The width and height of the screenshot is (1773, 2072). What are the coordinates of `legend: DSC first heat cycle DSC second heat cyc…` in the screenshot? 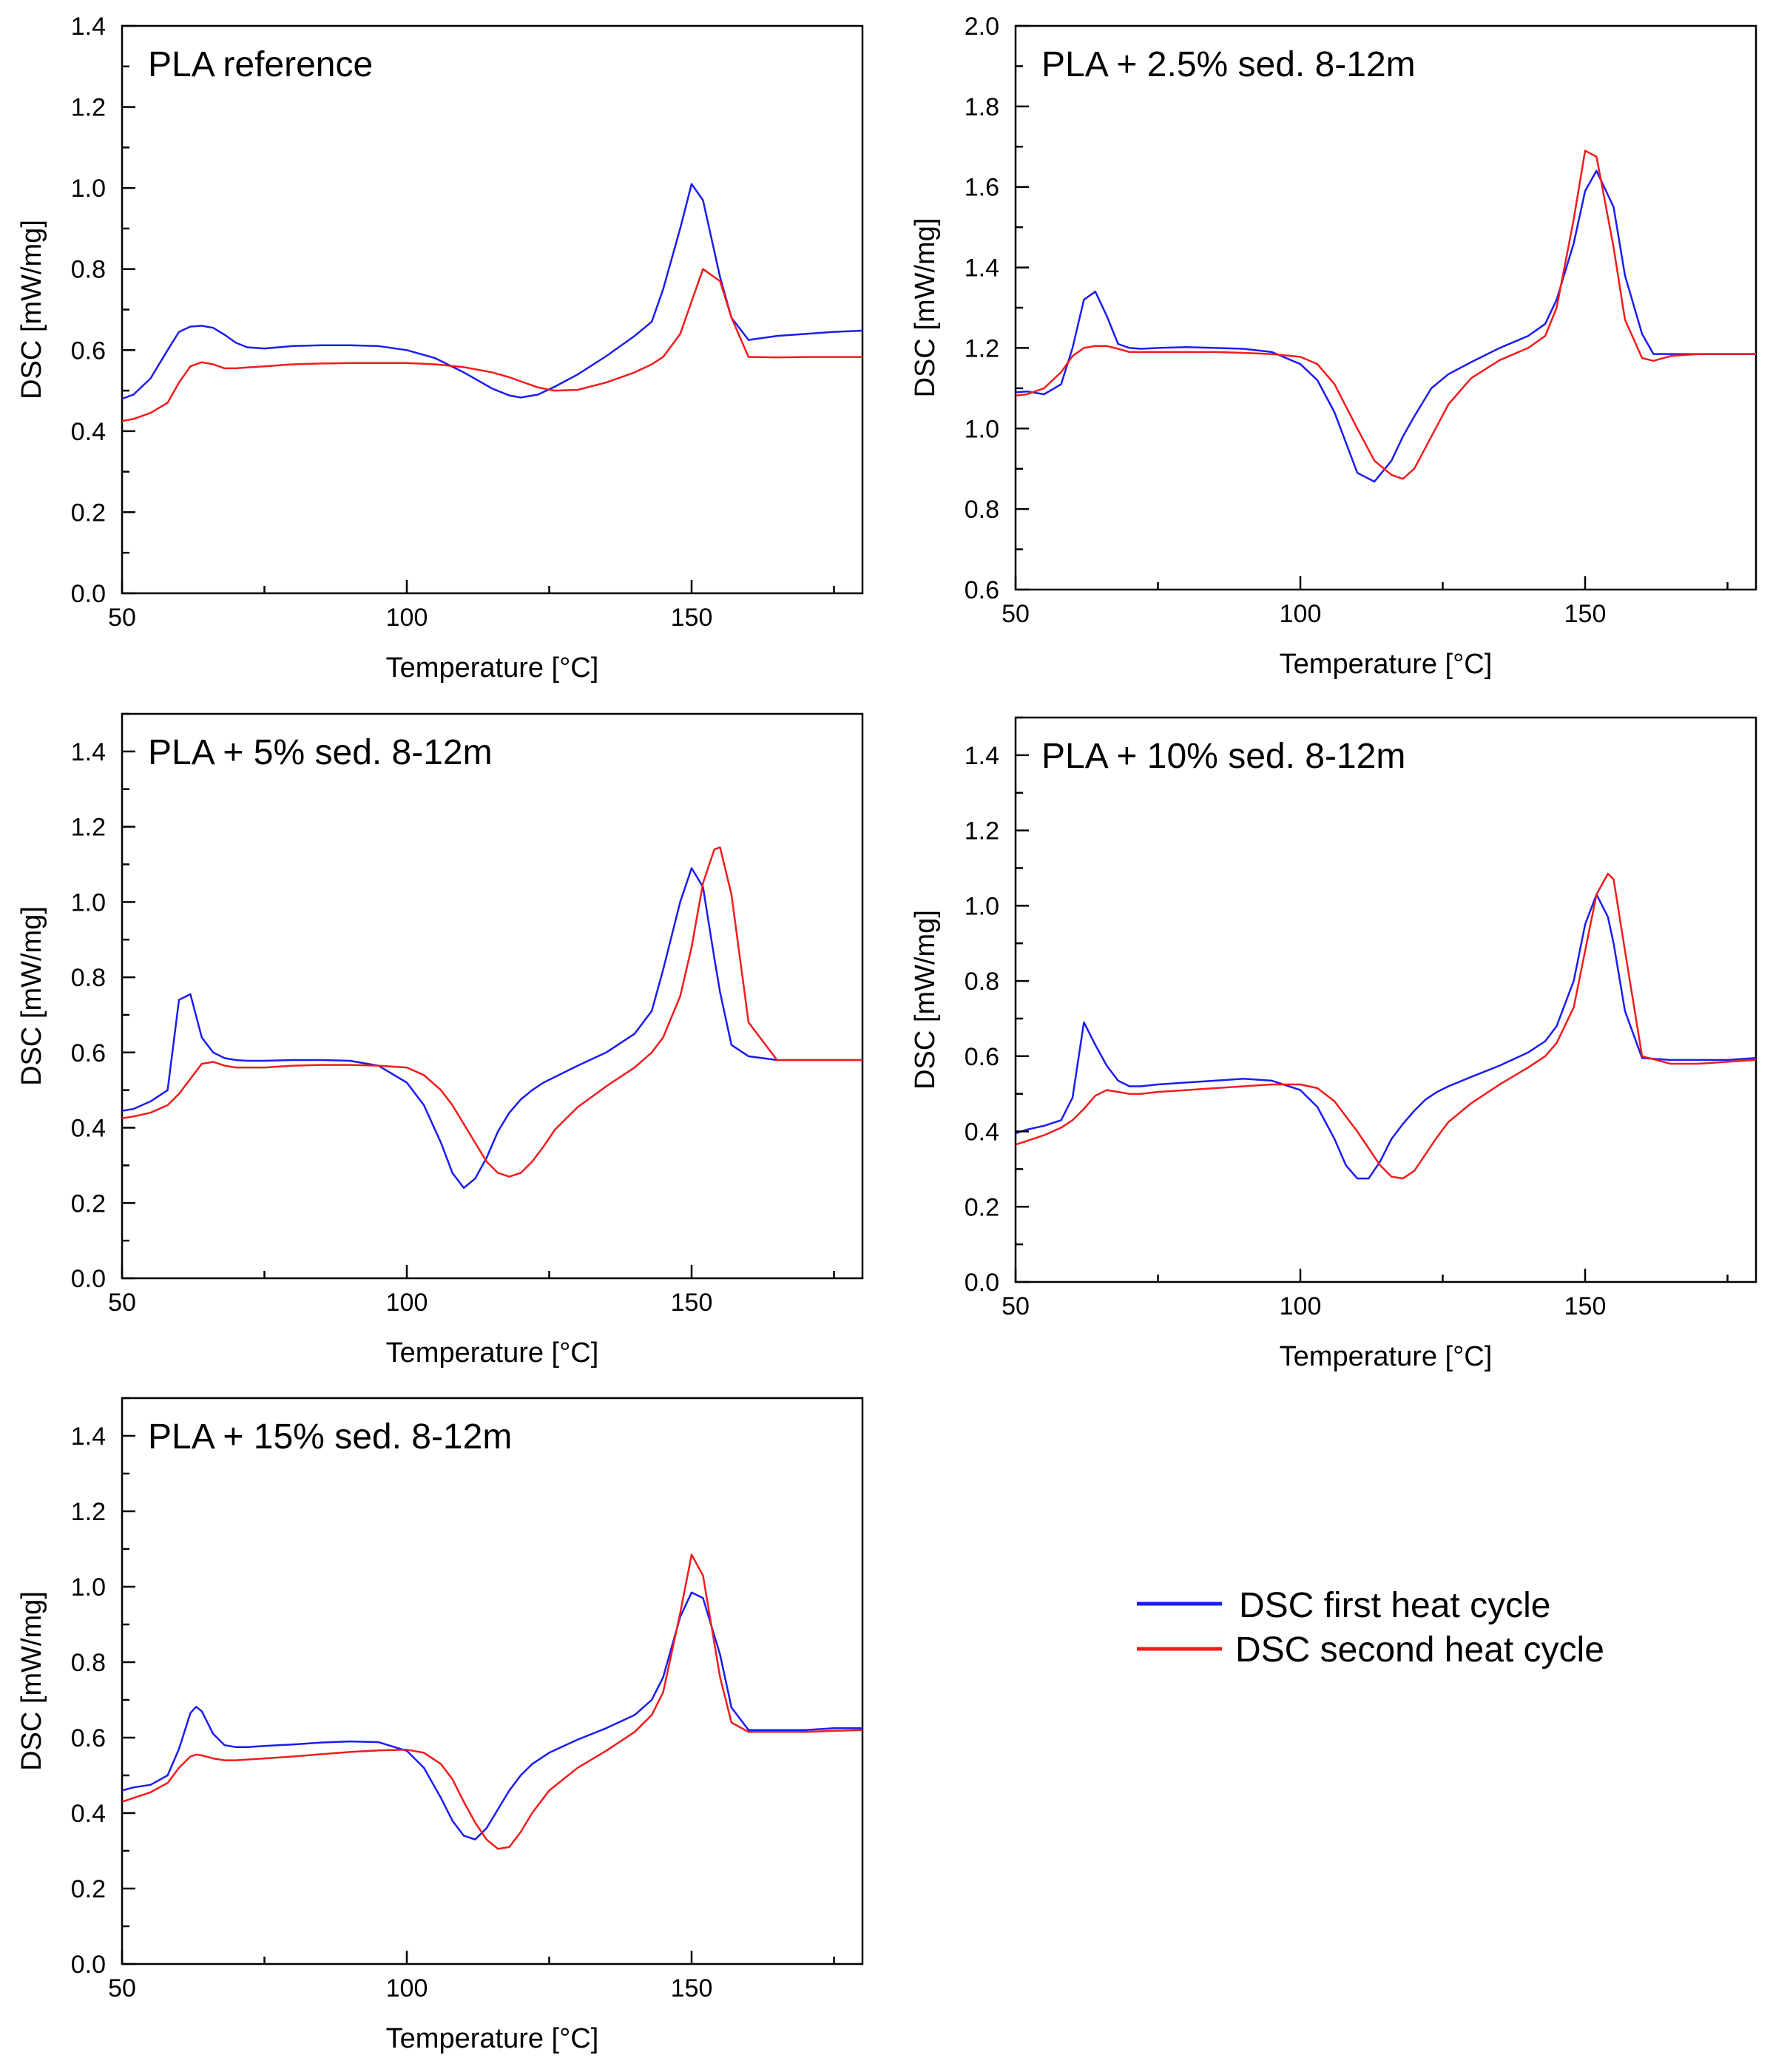 It's located at (1370, 1628).